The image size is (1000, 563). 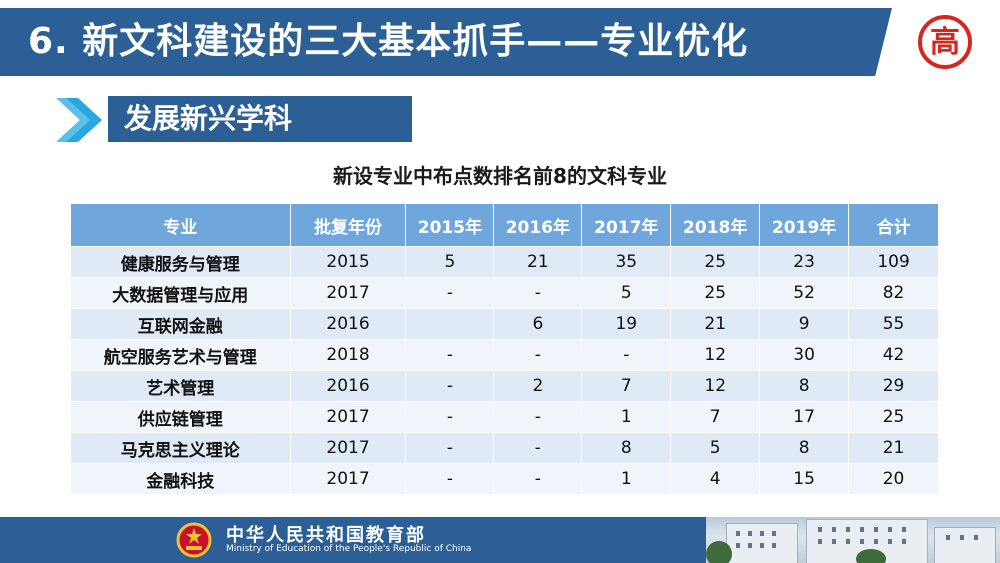 I want to click on table-cell: 29, so click(x=893, y=386).